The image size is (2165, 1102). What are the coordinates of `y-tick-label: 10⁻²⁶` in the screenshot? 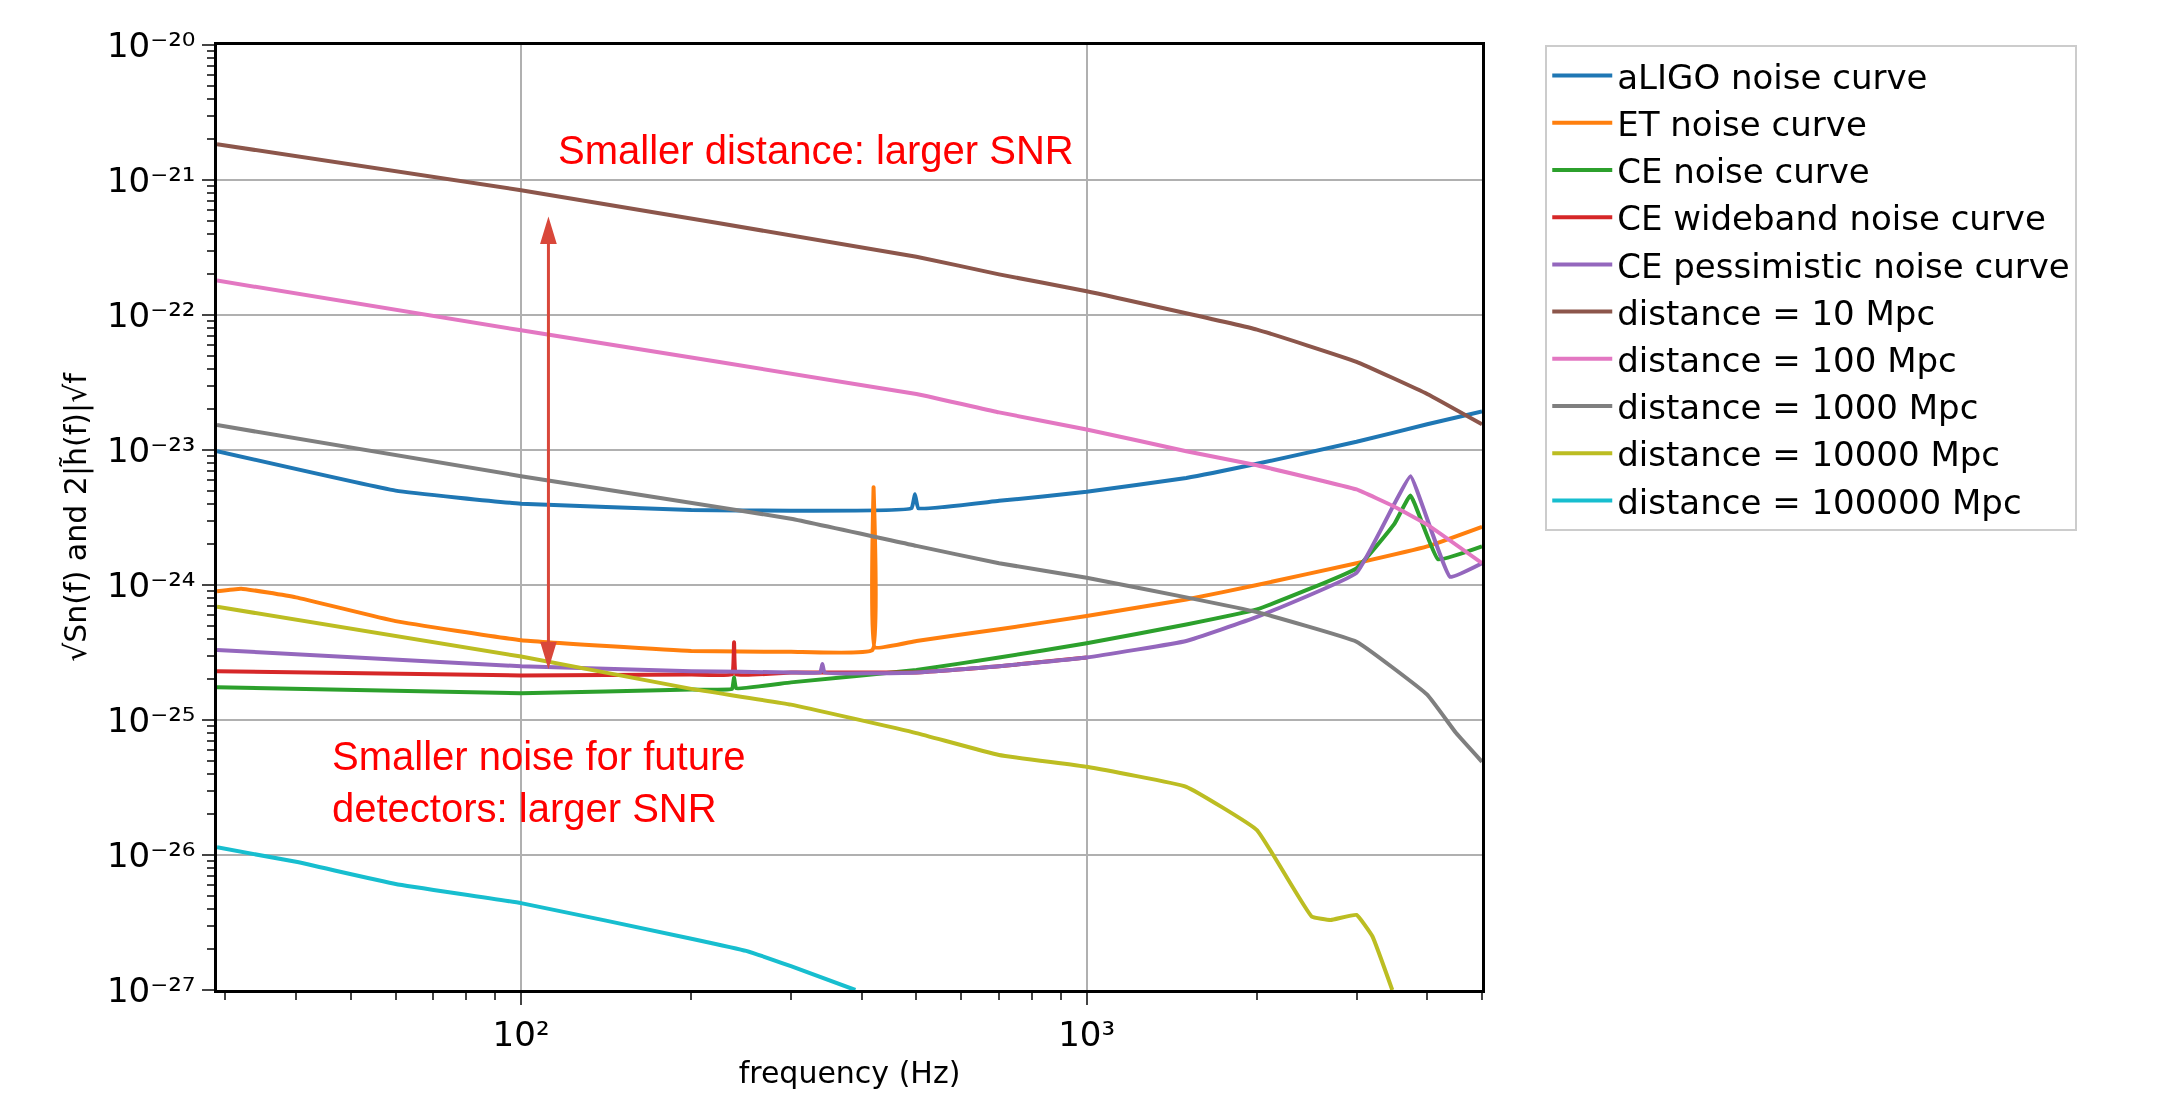 It's located at (151, 854).